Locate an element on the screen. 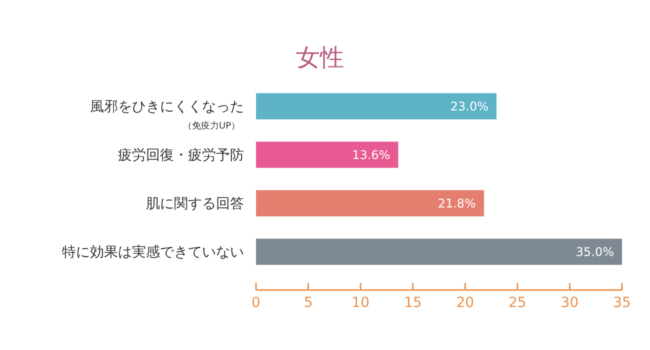 Image resolution: width=650 pixels, height=350 pixels. x-tick-label: 20 is located at coordinates (465, 302).